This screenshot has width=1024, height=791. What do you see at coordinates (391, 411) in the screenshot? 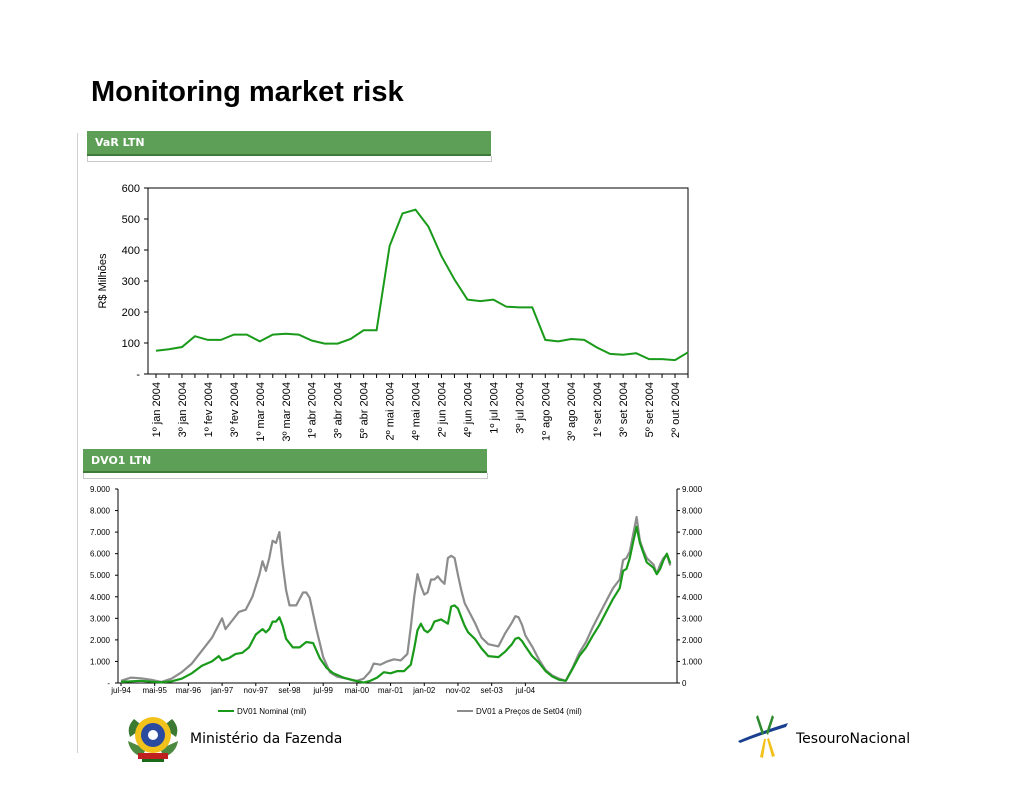
I see `x-tick-label: 2º mai 2004` at bounding box center [391, 411].